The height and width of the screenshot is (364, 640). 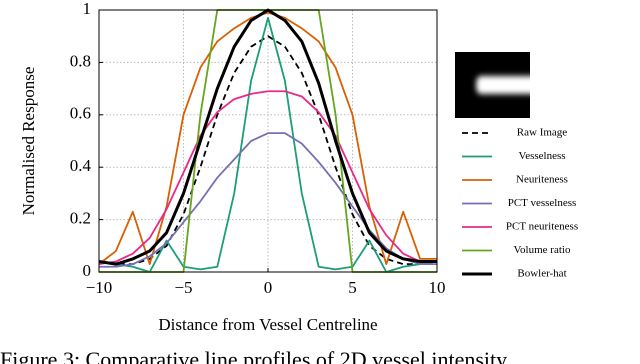 I want to click on legend-label: Volume ratio, so click(x=542, y=250).